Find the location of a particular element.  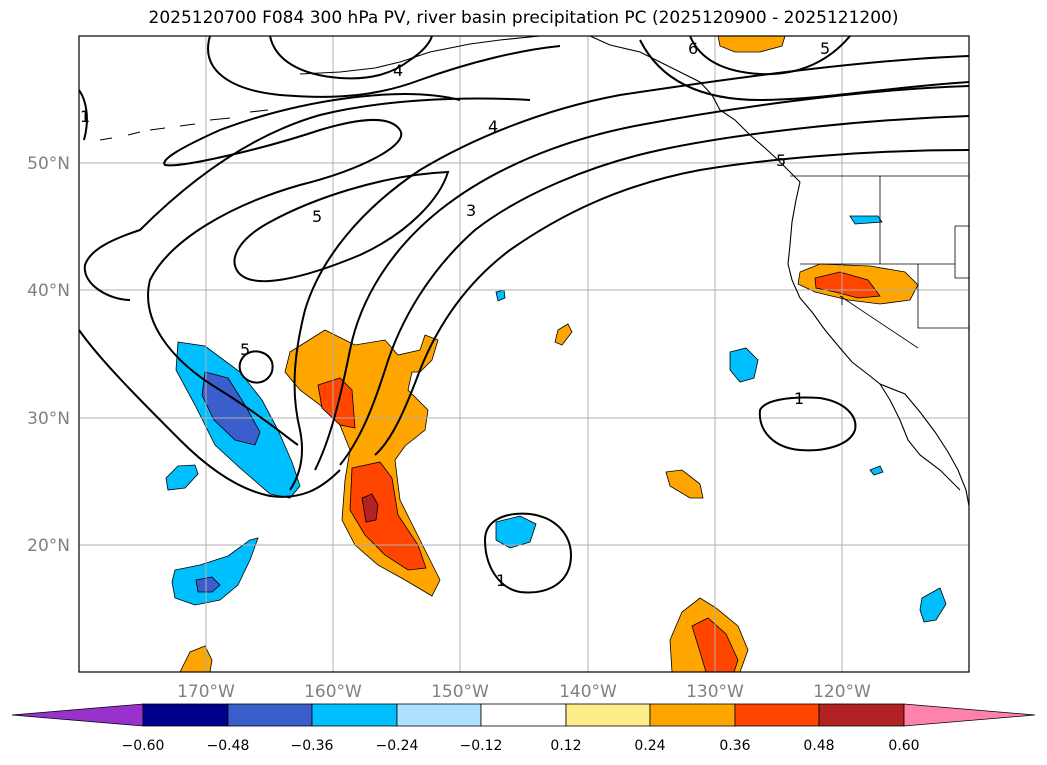

pv-contour-west-edge is located at coordinates (83, 115).